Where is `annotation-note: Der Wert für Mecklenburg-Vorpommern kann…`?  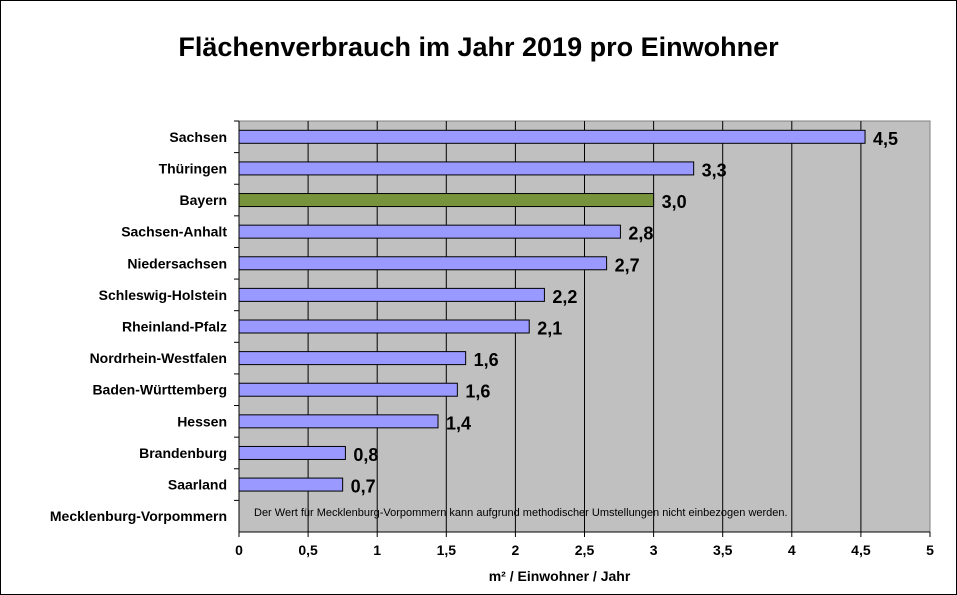
annotation-note: Der Wert für Mecklenburg-Vorpommern kann… is located at coordinates (521, 513).